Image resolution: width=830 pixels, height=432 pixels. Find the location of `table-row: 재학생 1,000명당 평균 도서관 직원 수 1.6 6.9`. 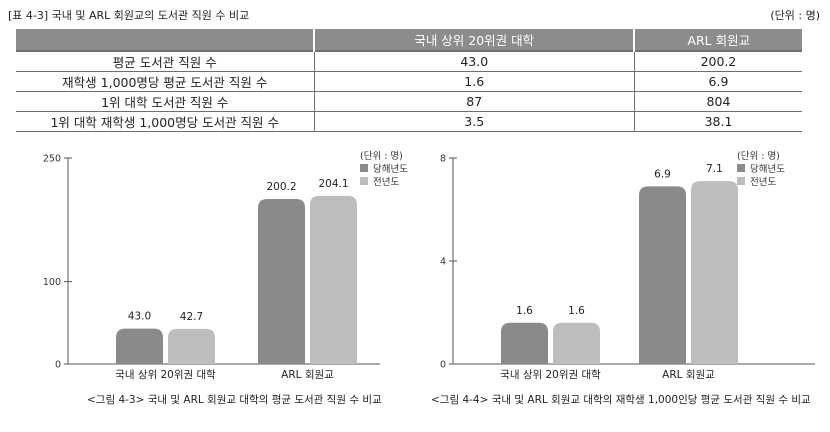

table-row: 재학생 1,000명당 평균 도서관 직원 수 1.6 6.9 is located at coordinates (409, 81).